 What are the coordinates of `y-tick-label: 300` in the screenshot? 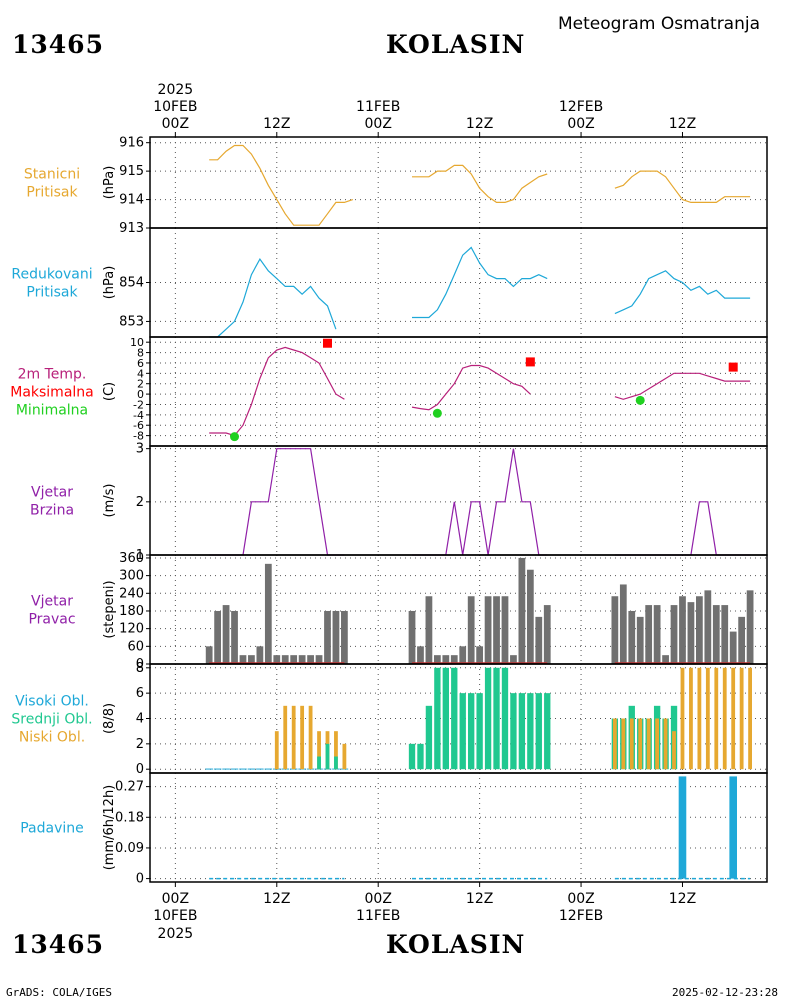 It's located at (131, 576).